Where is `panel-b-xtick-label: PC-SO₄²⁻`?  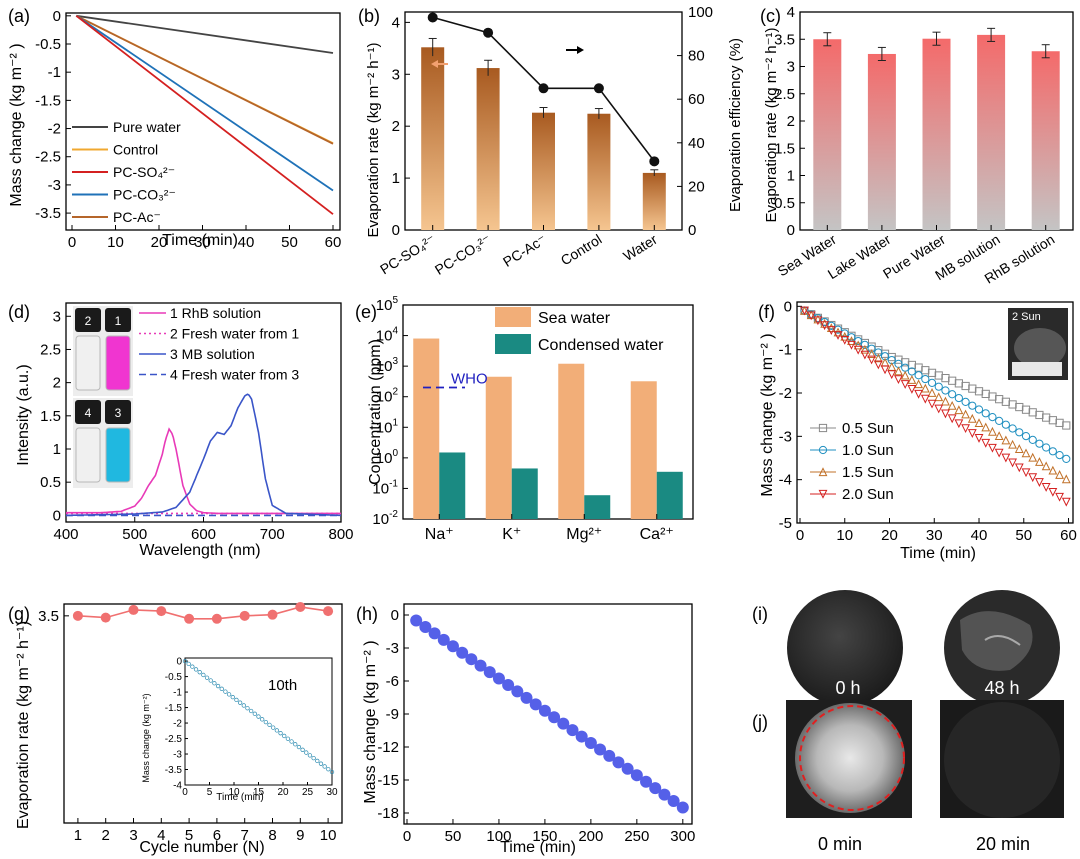 panel-b-xtick-label: PC-SO₄²⁻ is located at coordinates (407, 254).